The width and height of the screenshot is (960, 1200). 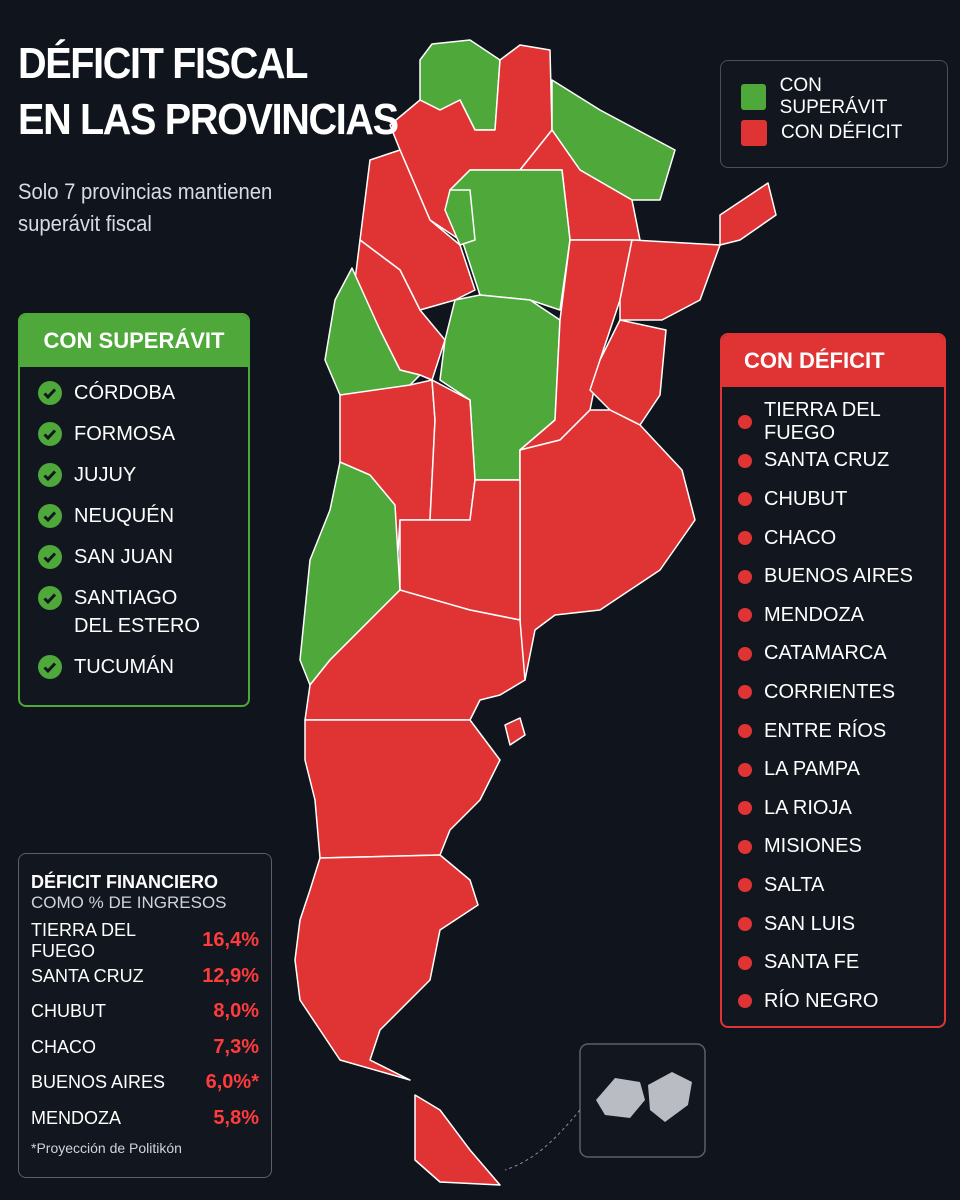 What do you see at coordinates (620, 1098) in the screenshot?
I see `falklands-west` at bounding box center [620, 1098].